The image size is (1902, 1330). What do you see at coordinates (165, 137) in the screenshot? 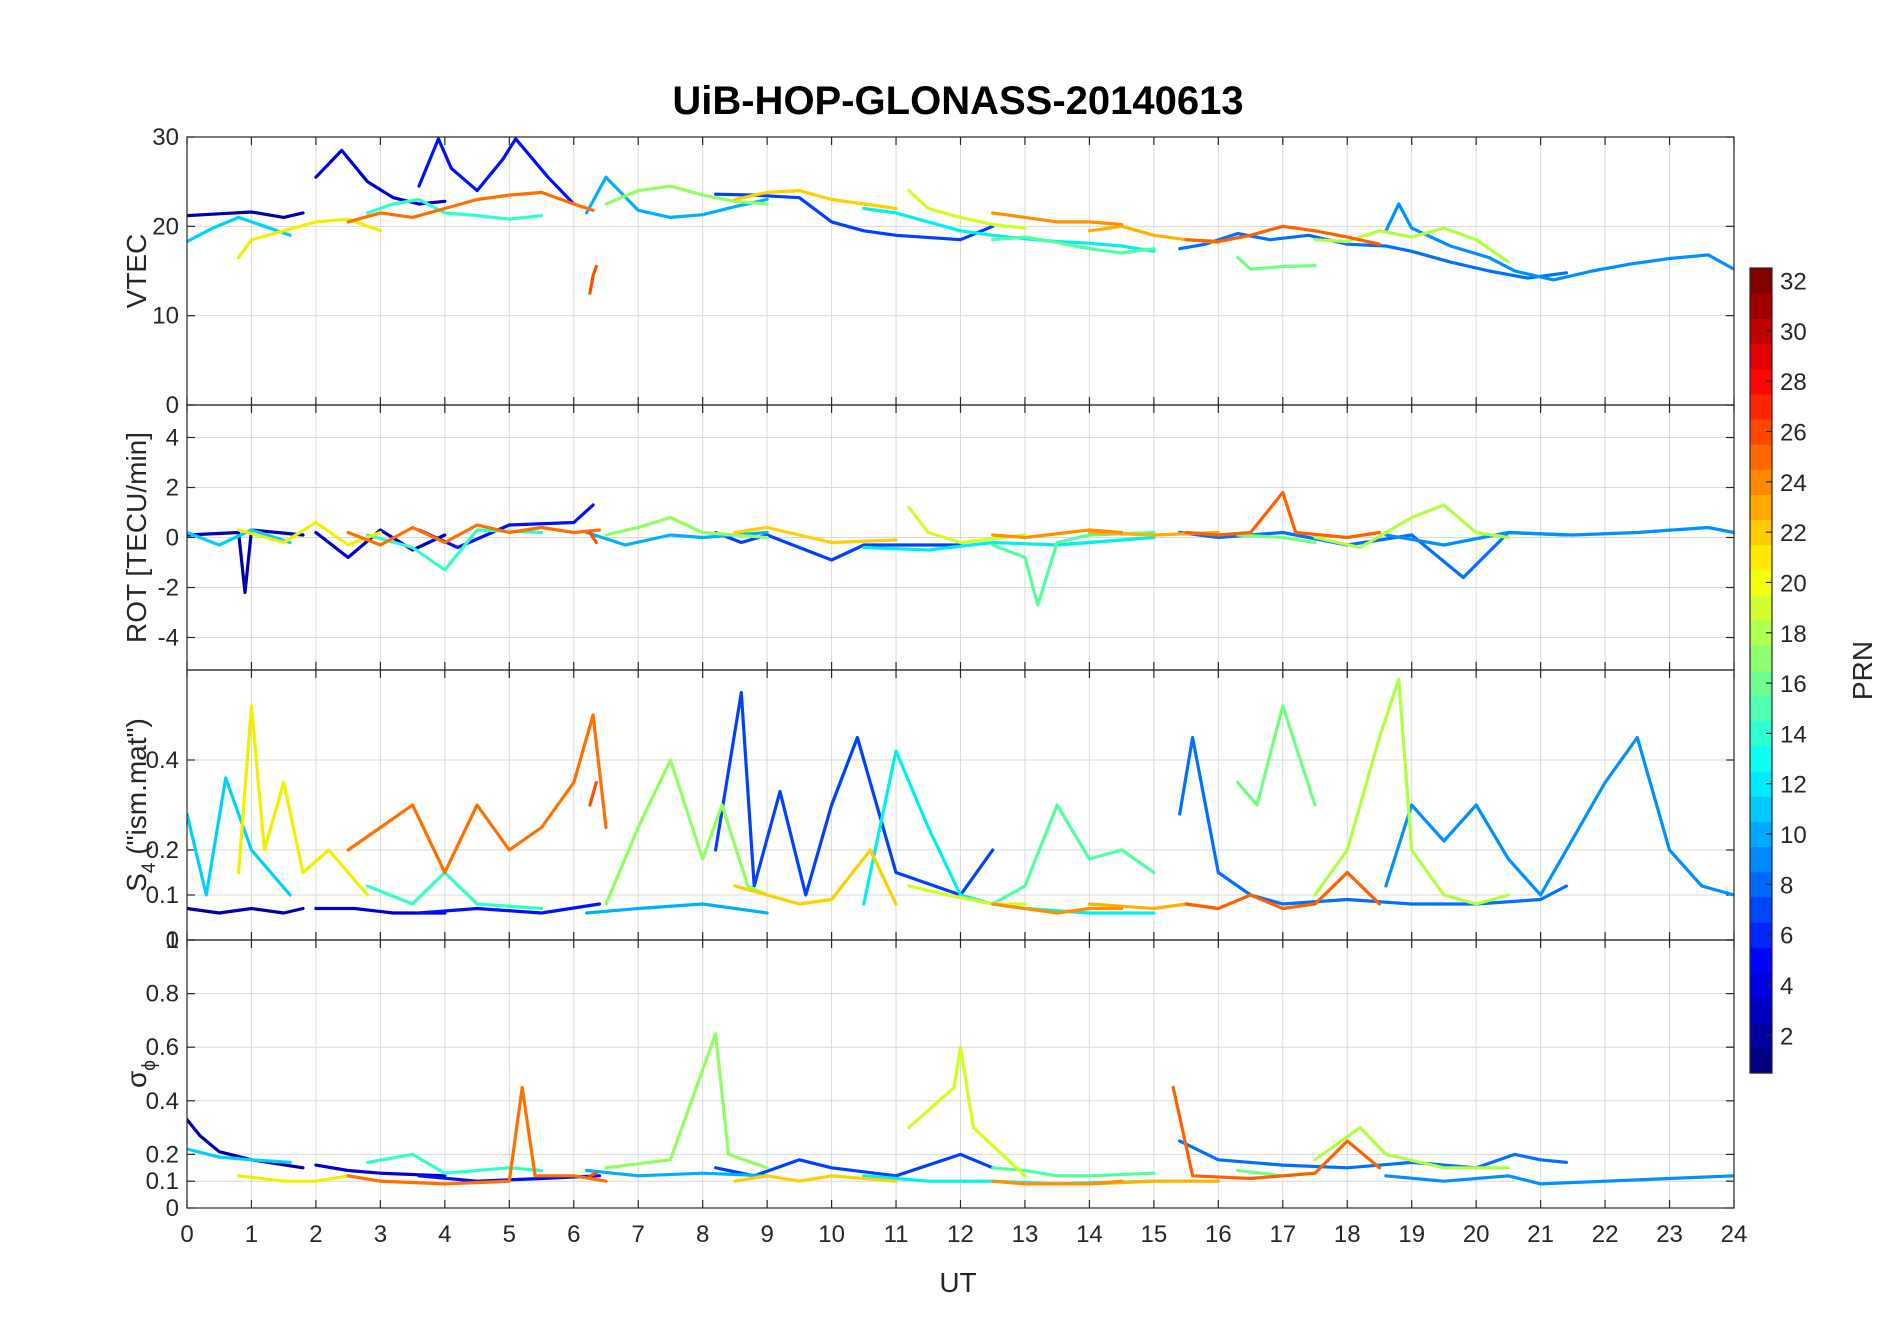
I see `y-tick-label: 30` at bounding box center [165, 137].